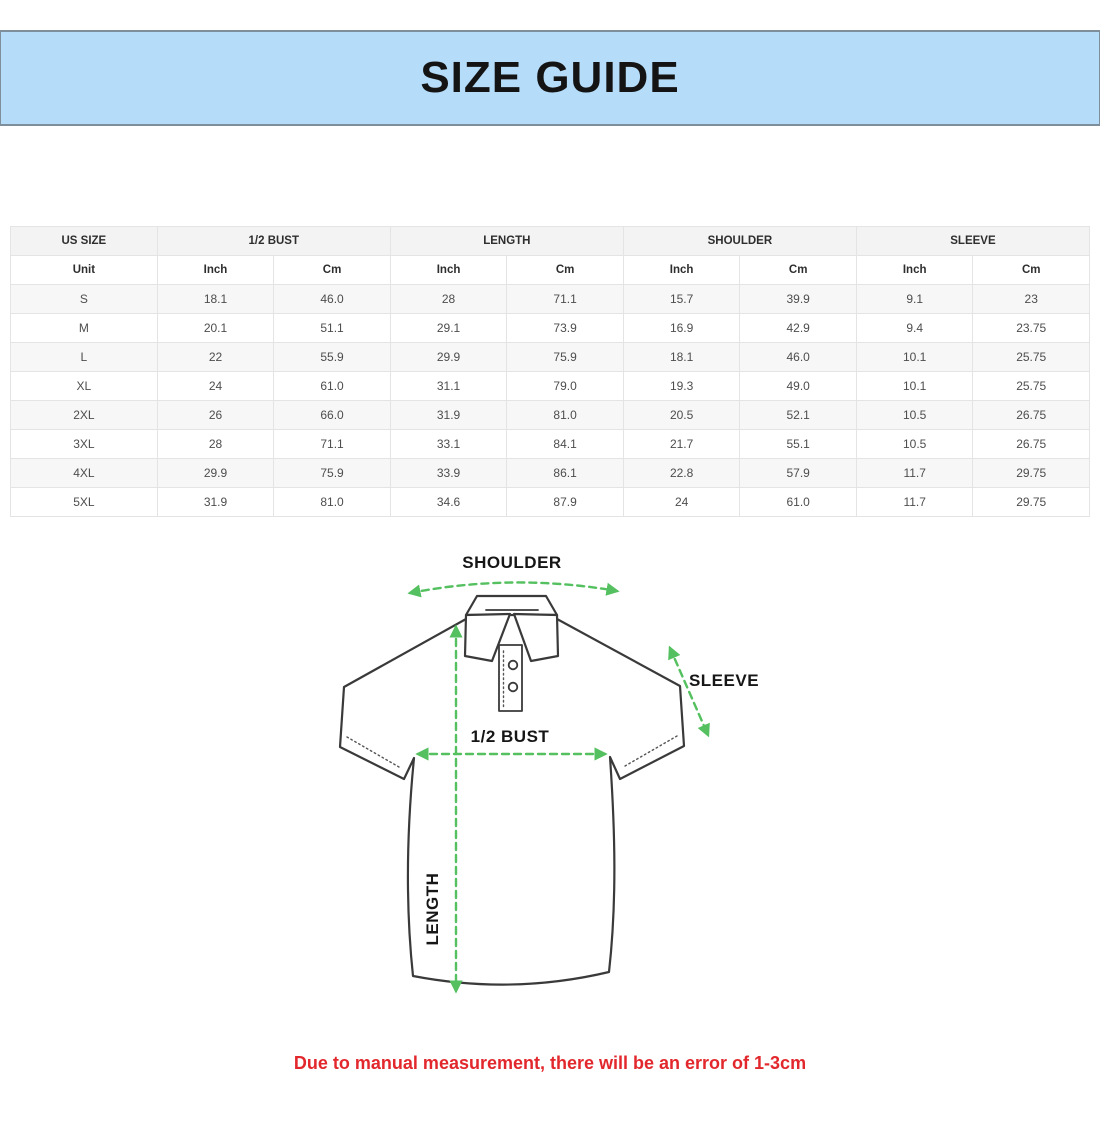 The height and width of the screenshot is (1130, 1100). What do you see at coordinates (84, 241) in the screenshot?
I see `column-group-header: US SIZE` at bounding box center [84, 241].